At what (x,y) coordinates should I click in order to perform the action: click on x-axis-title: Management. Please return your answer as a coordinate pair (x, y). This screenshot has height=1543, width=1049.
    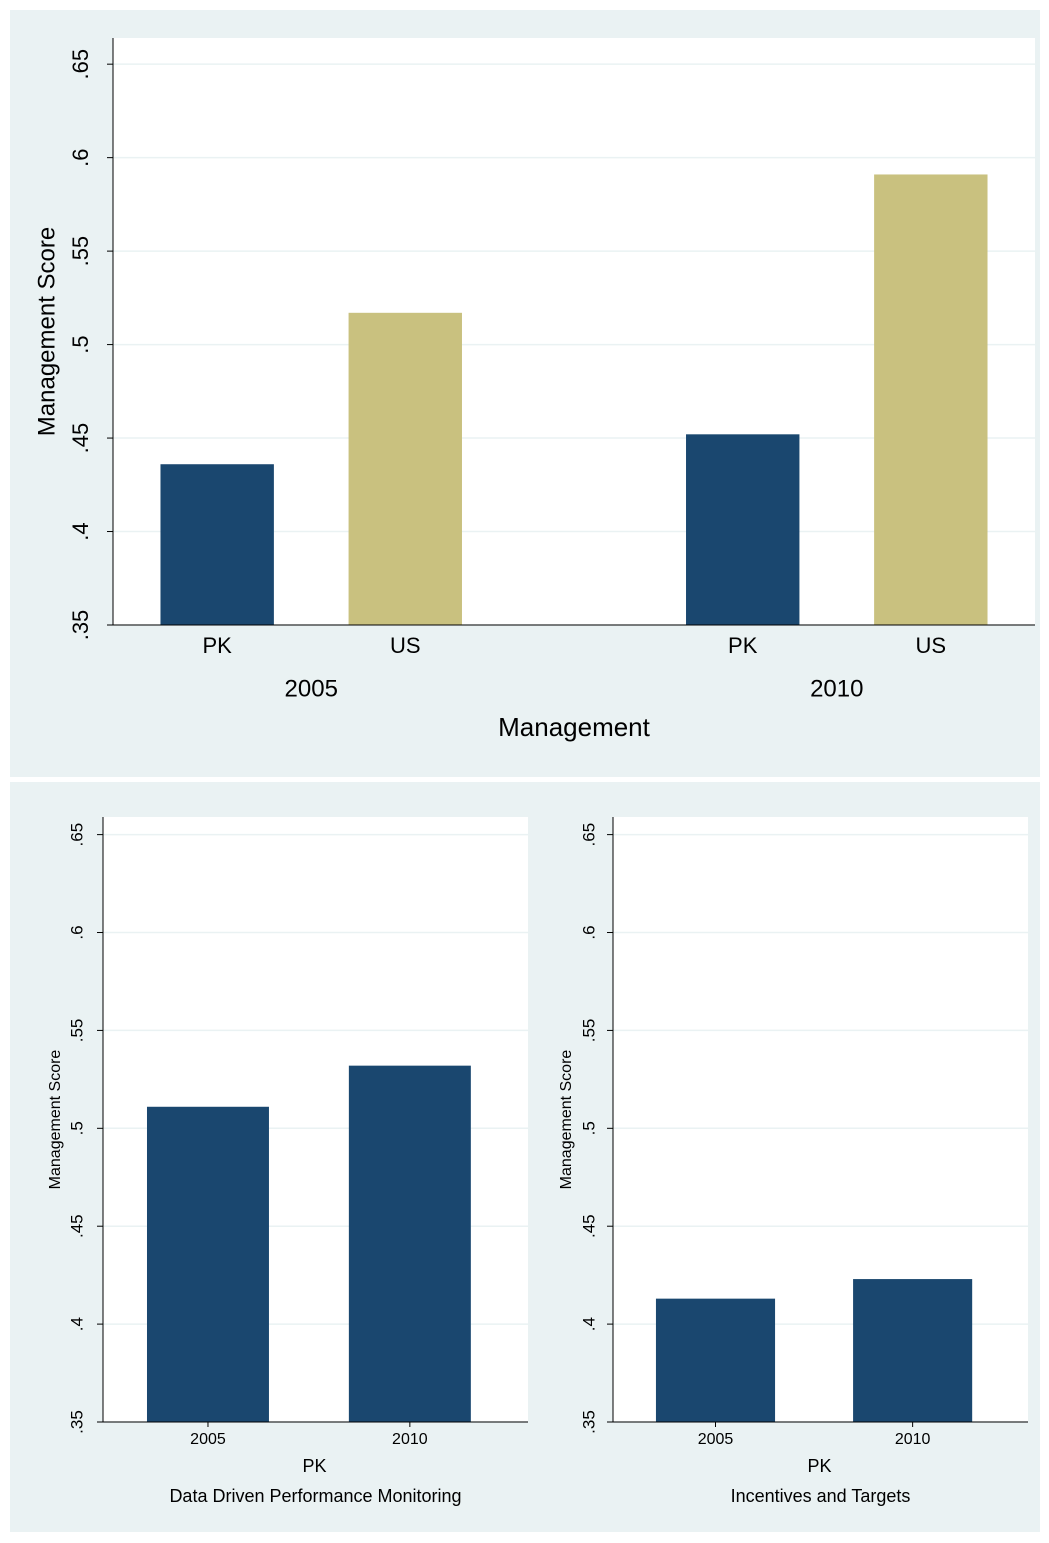
    Looking at the image, I should click on (574, 727).